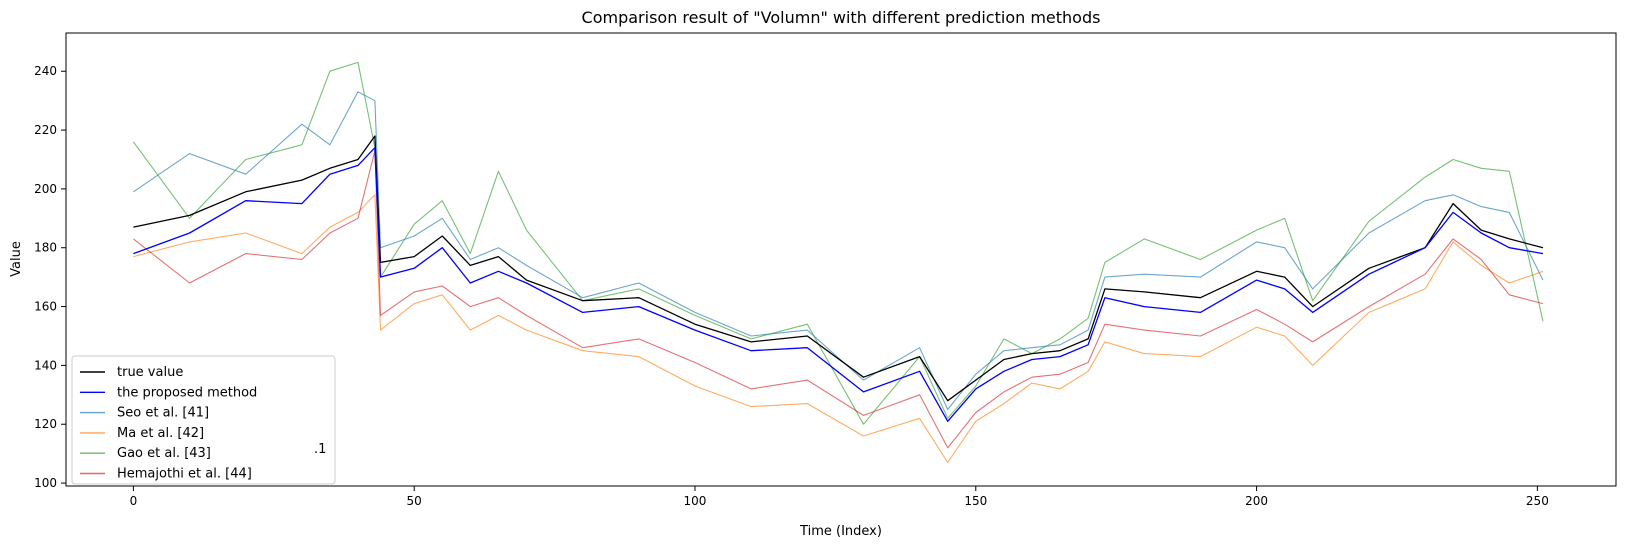  What do you see at coordinates (695, 501) in the screenshot?
I see `x-tick-label: 100` at bounding box center [695, 501].